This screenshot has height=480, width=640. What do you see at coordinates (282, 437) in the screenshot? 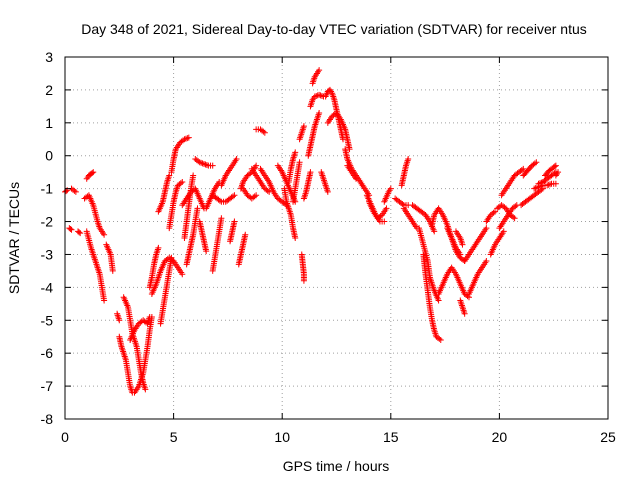
I see `x-tick-label: 10` at bounding box center [282, 437].